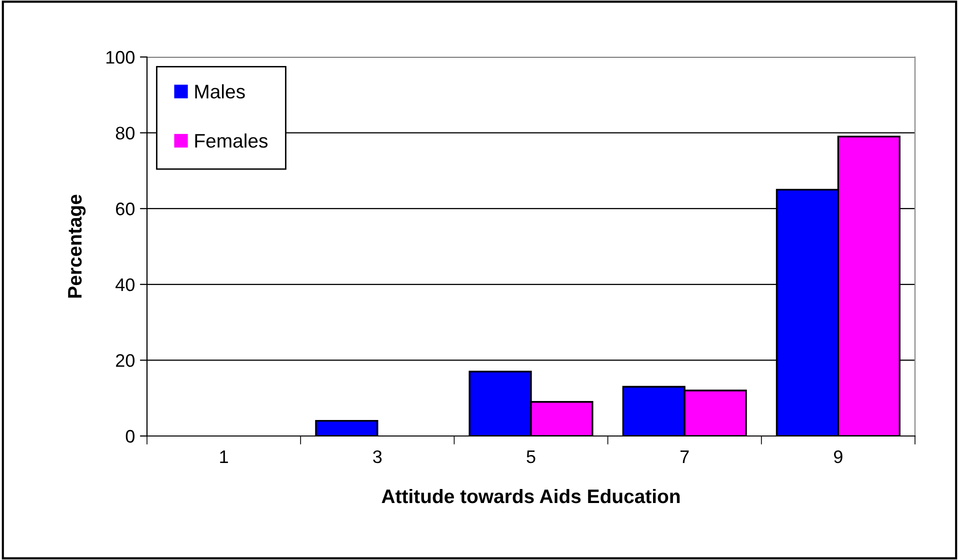 This screenshot has width=959, height=560. What do you see at coordinates (125, 285) in the screenshot?
I see `y-tick-label: 40` at bounding box center [125, 285].